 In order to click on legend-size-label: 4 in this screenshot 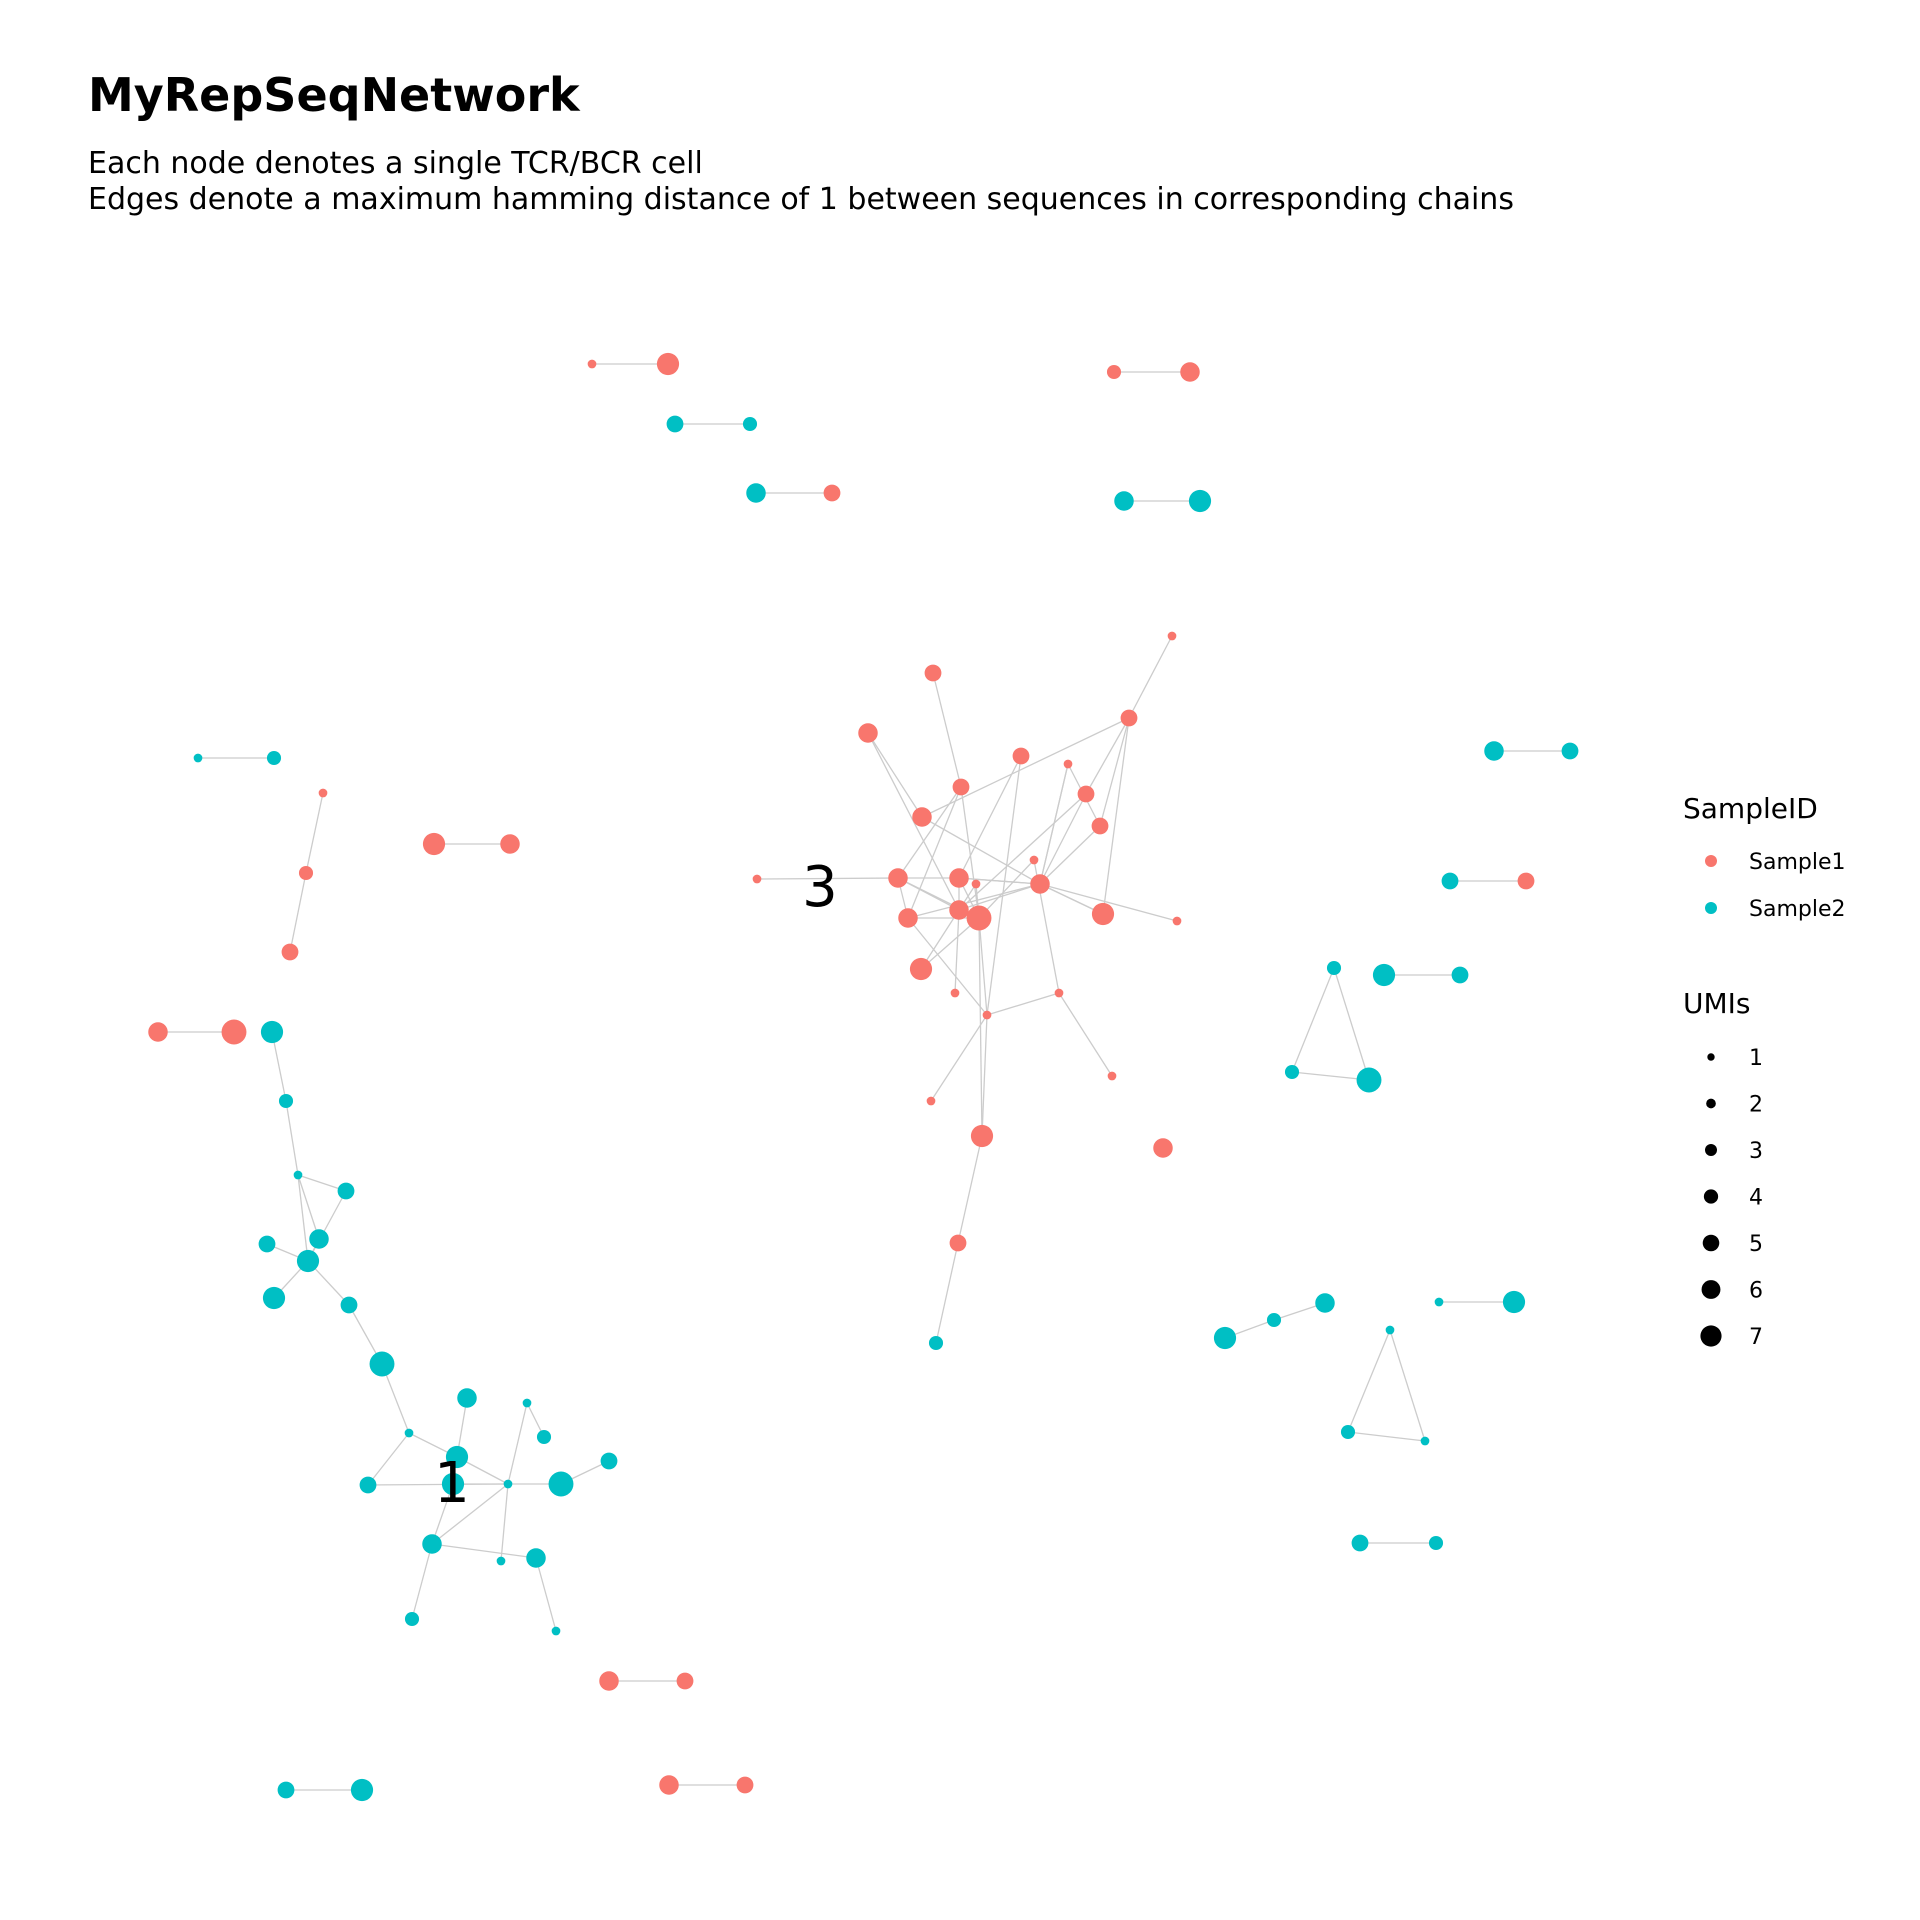, I will do `click(1756, 1198)`.